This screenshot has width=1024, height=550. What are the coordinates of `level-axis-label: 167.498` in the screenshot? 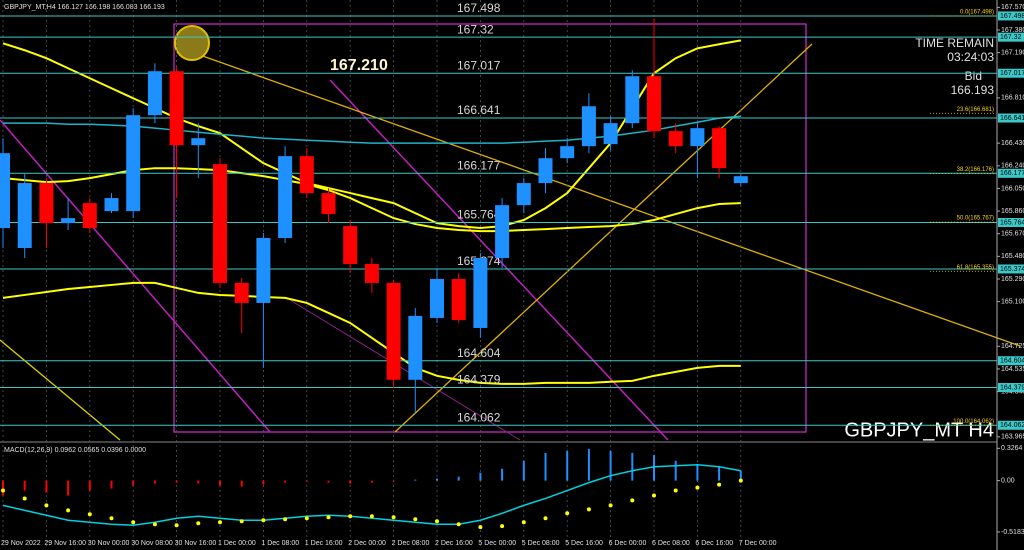 It's located at (1012, 16).